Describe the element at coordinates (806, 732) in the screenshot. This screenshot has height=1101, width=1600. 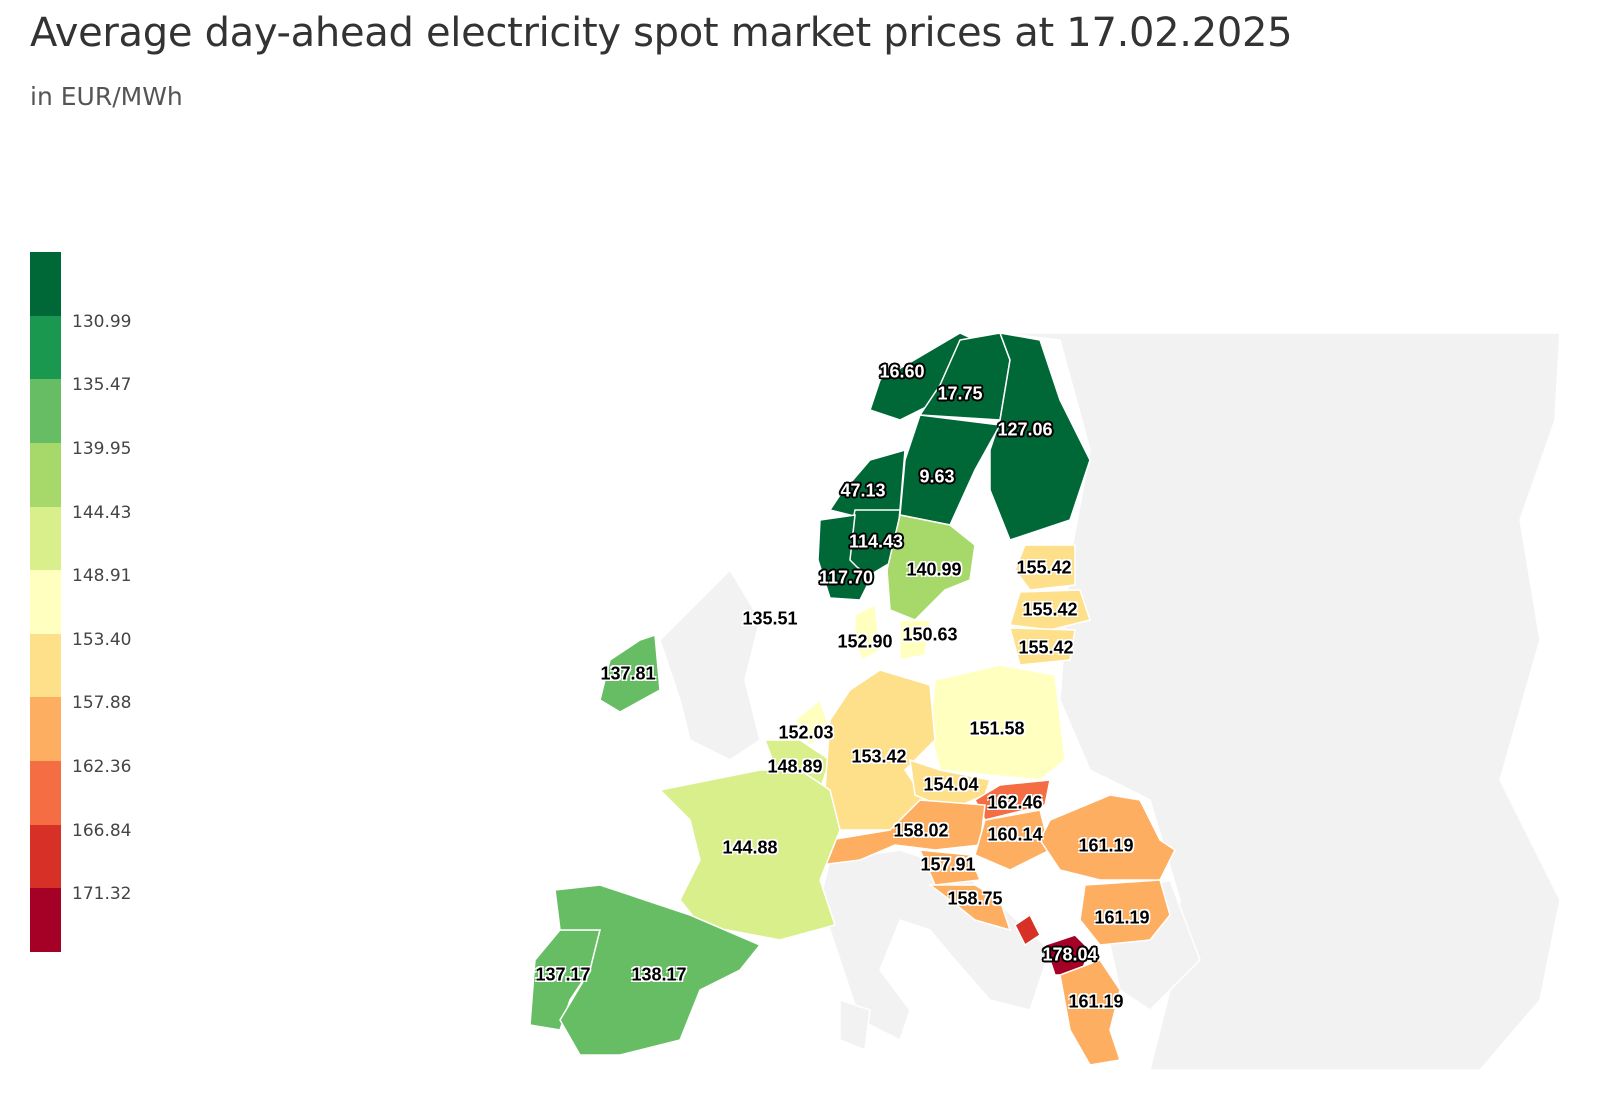
I see `price-label: 152.03` at that location.